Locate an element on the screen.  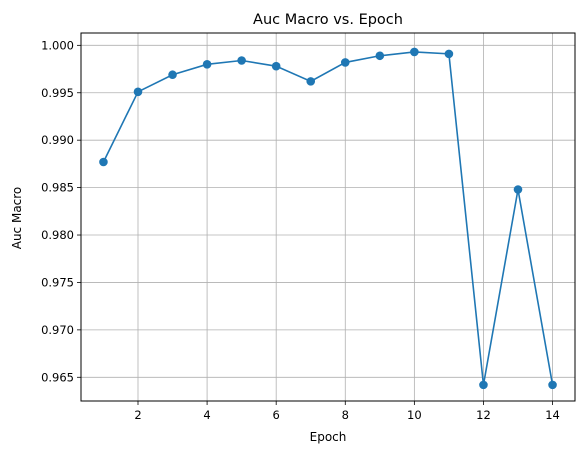
y-tick-label: 0.995 is located at coordinates (57, 93).